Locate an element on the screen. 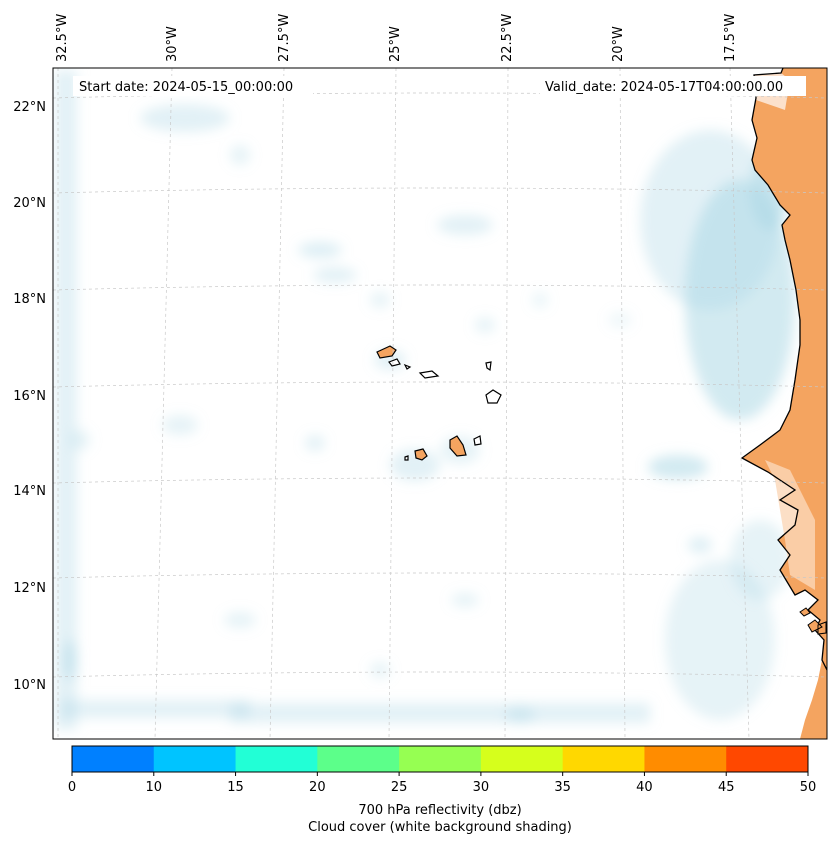 This screenshot has width=837, height=843. lon-label-20w: 20°W is located at coordinates (618, 44).